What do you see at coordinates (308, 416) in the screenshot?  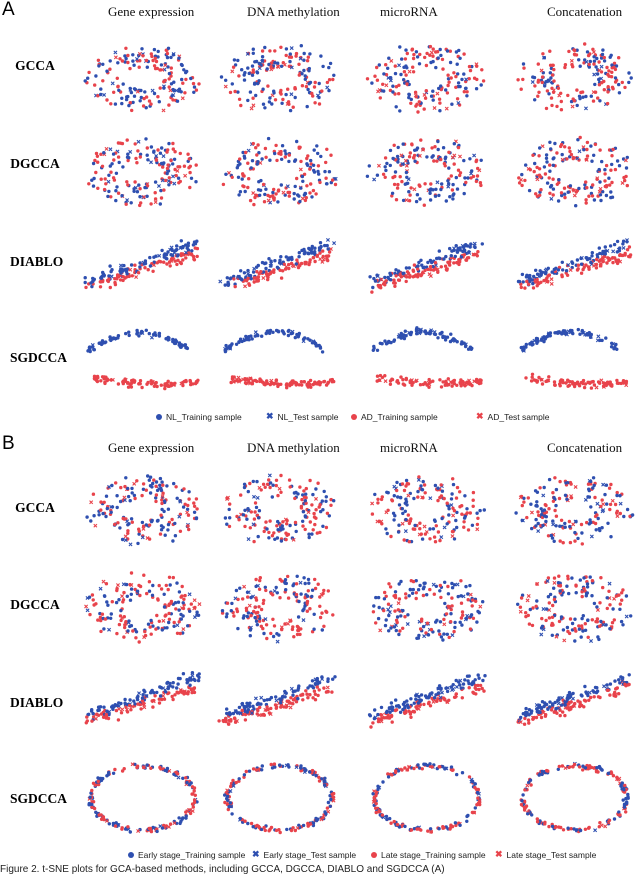 I see `legend-label: NL_Test sample` at bounding box center [308, 416].